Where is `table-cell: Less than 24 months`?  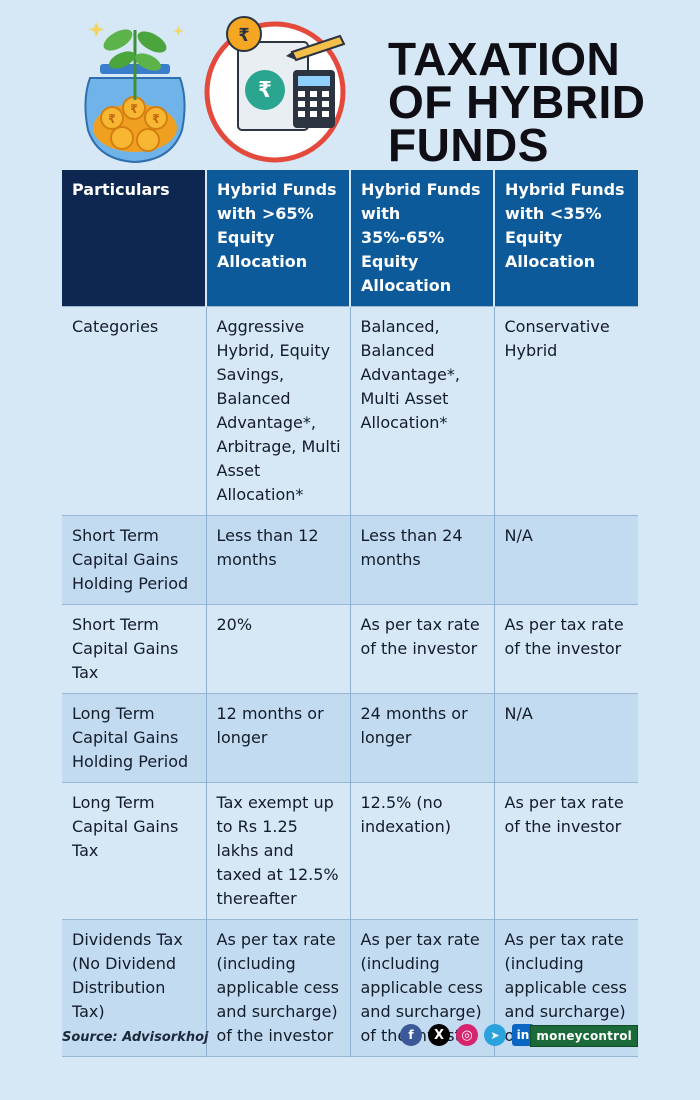 table-cell: Less than 24 months is located at coordinates (421, 560).